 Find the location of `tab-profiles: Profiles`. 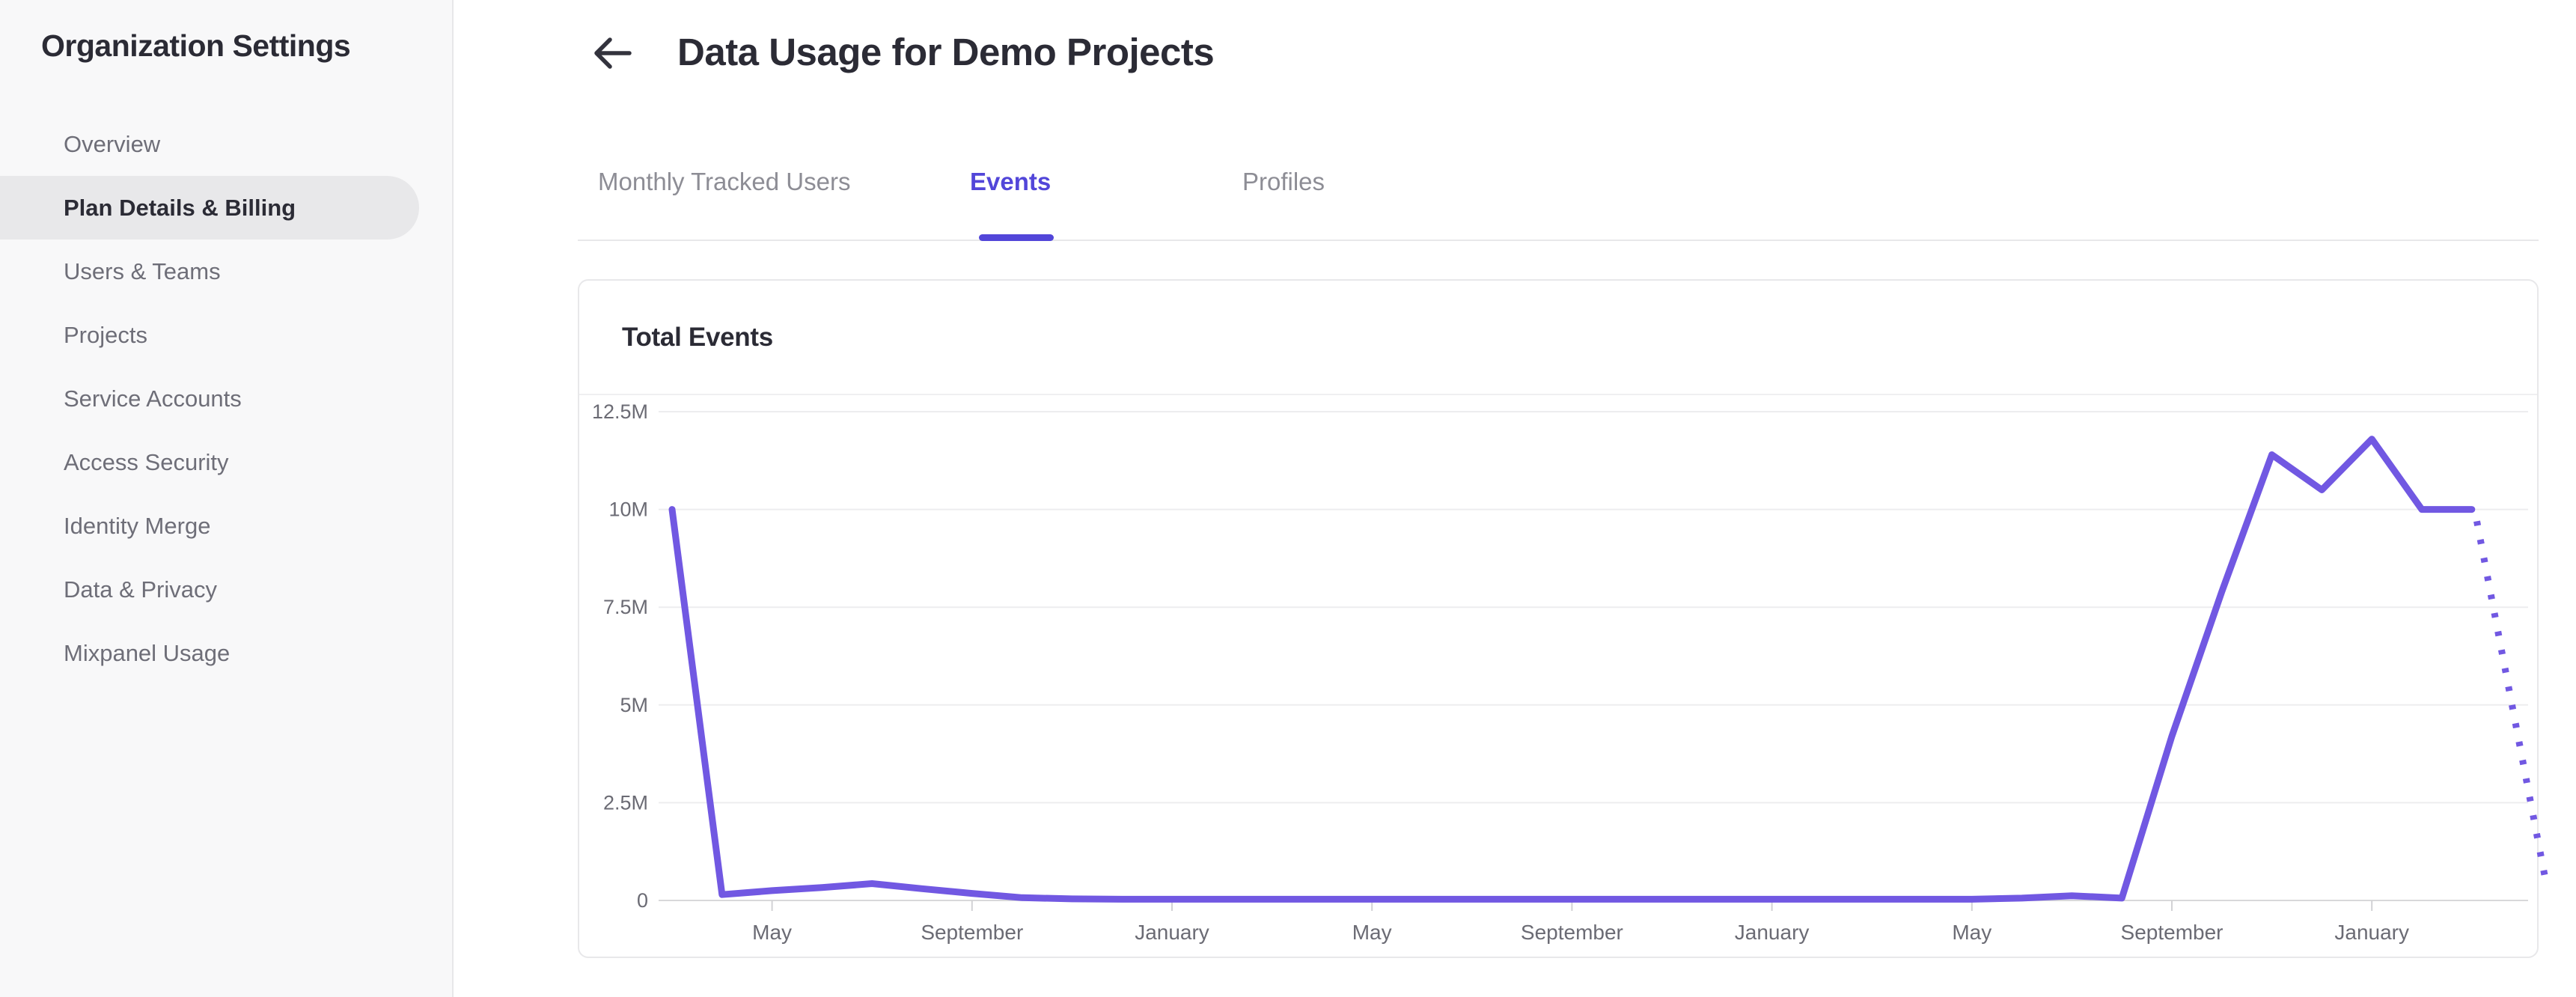

tab-profiles: Profiles is located at coordinates (1283, 181).